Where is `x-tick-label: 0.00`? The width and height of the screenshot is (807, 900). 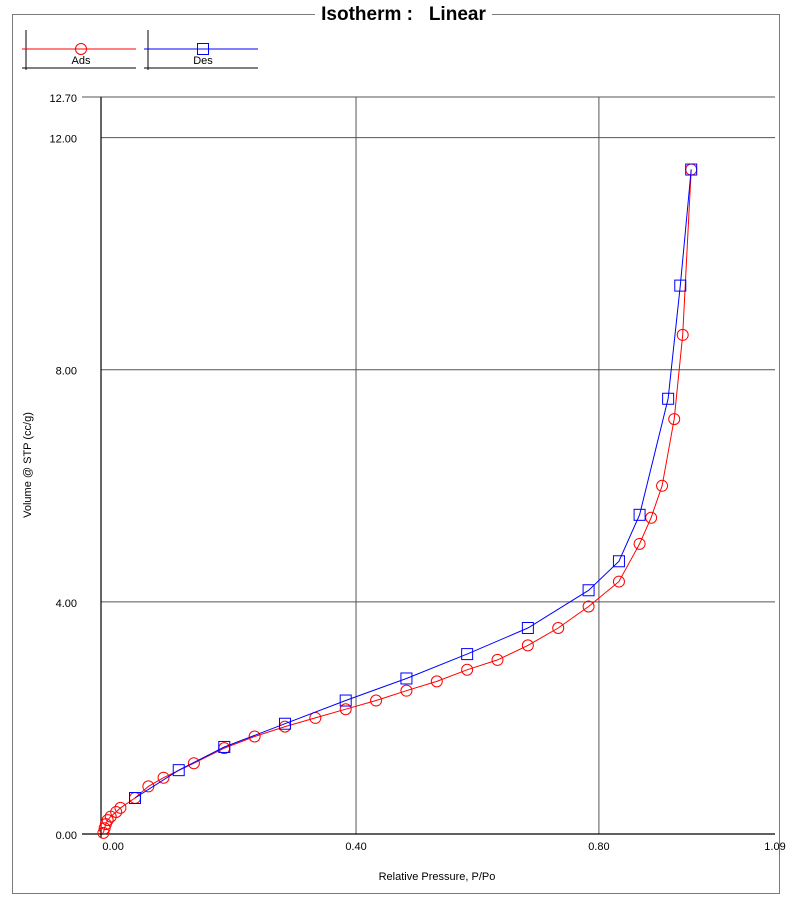
x-tick-label: 0.00 is located at coordinates (112, 847).